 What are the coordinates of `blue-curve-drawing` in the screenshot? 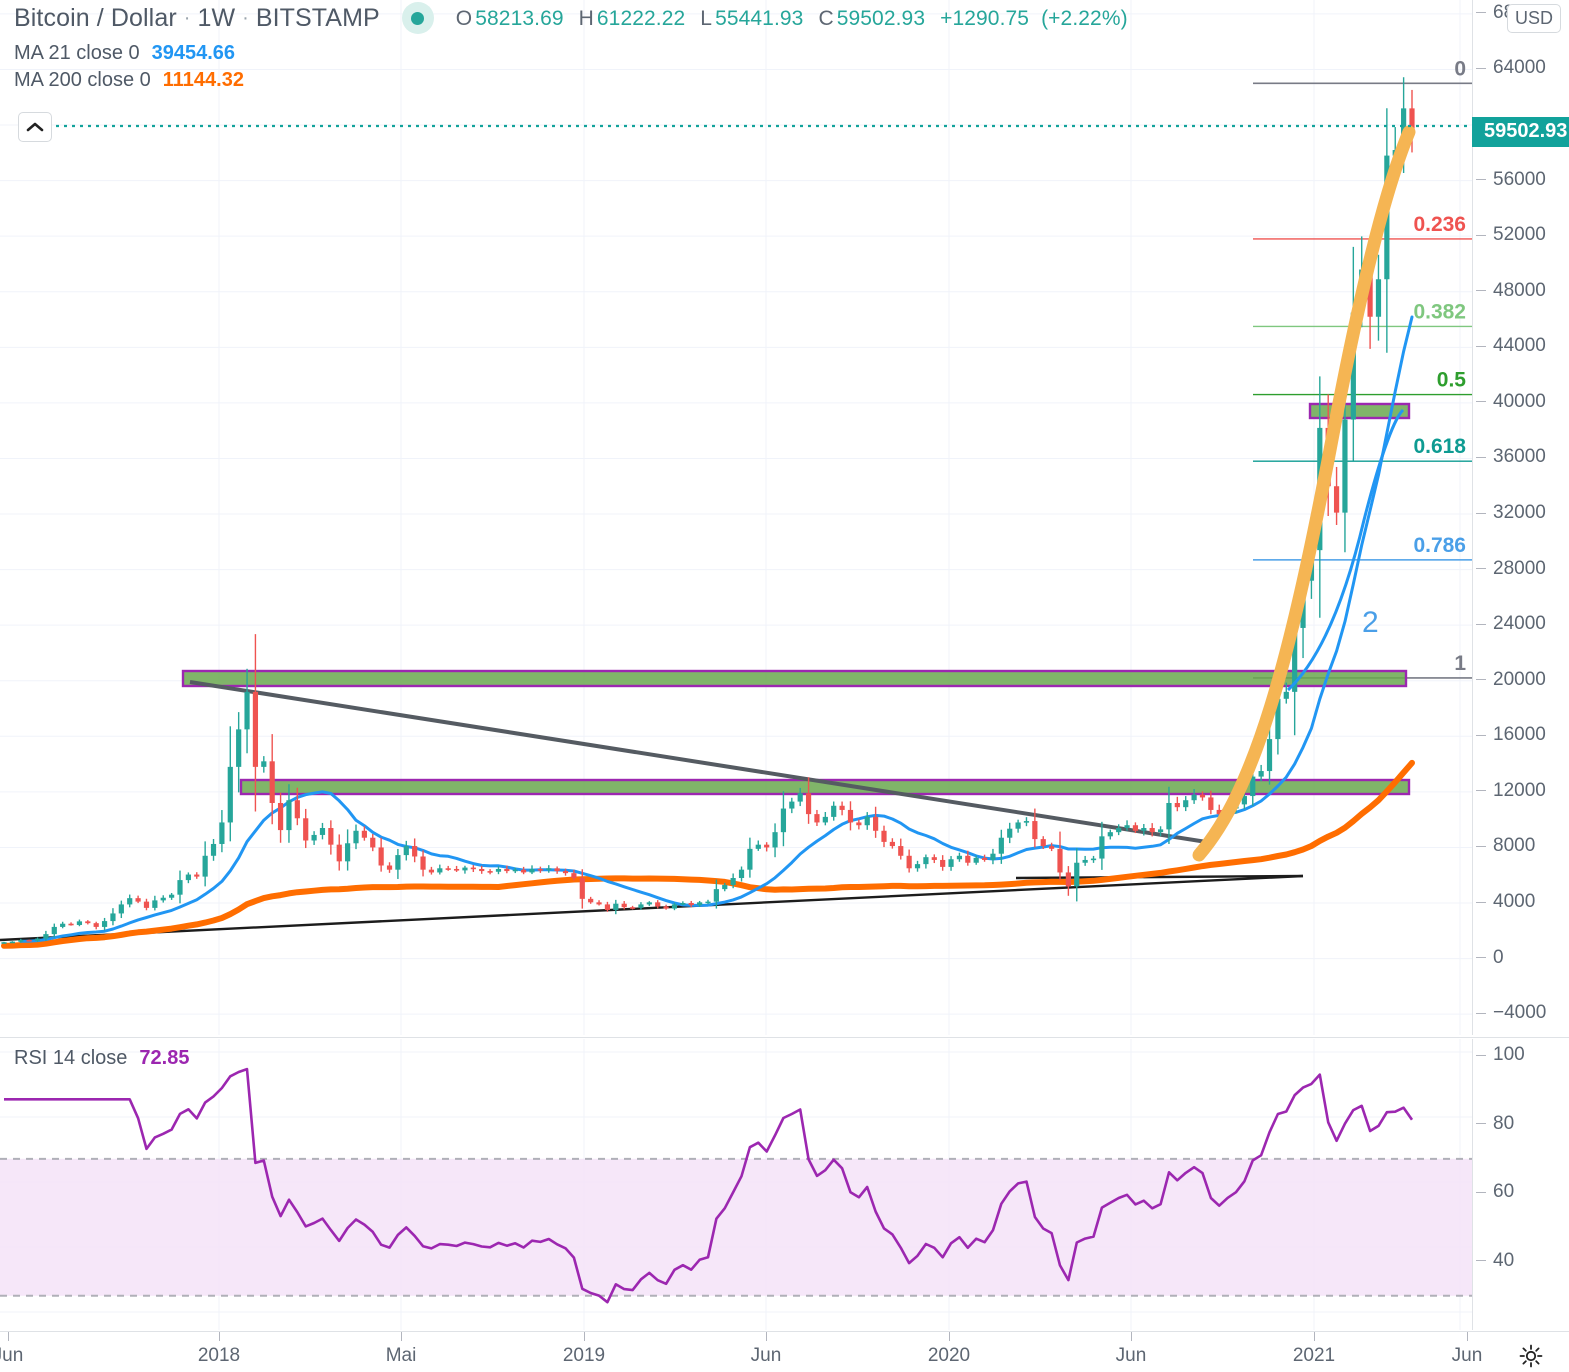 It's located at (1345, 550).